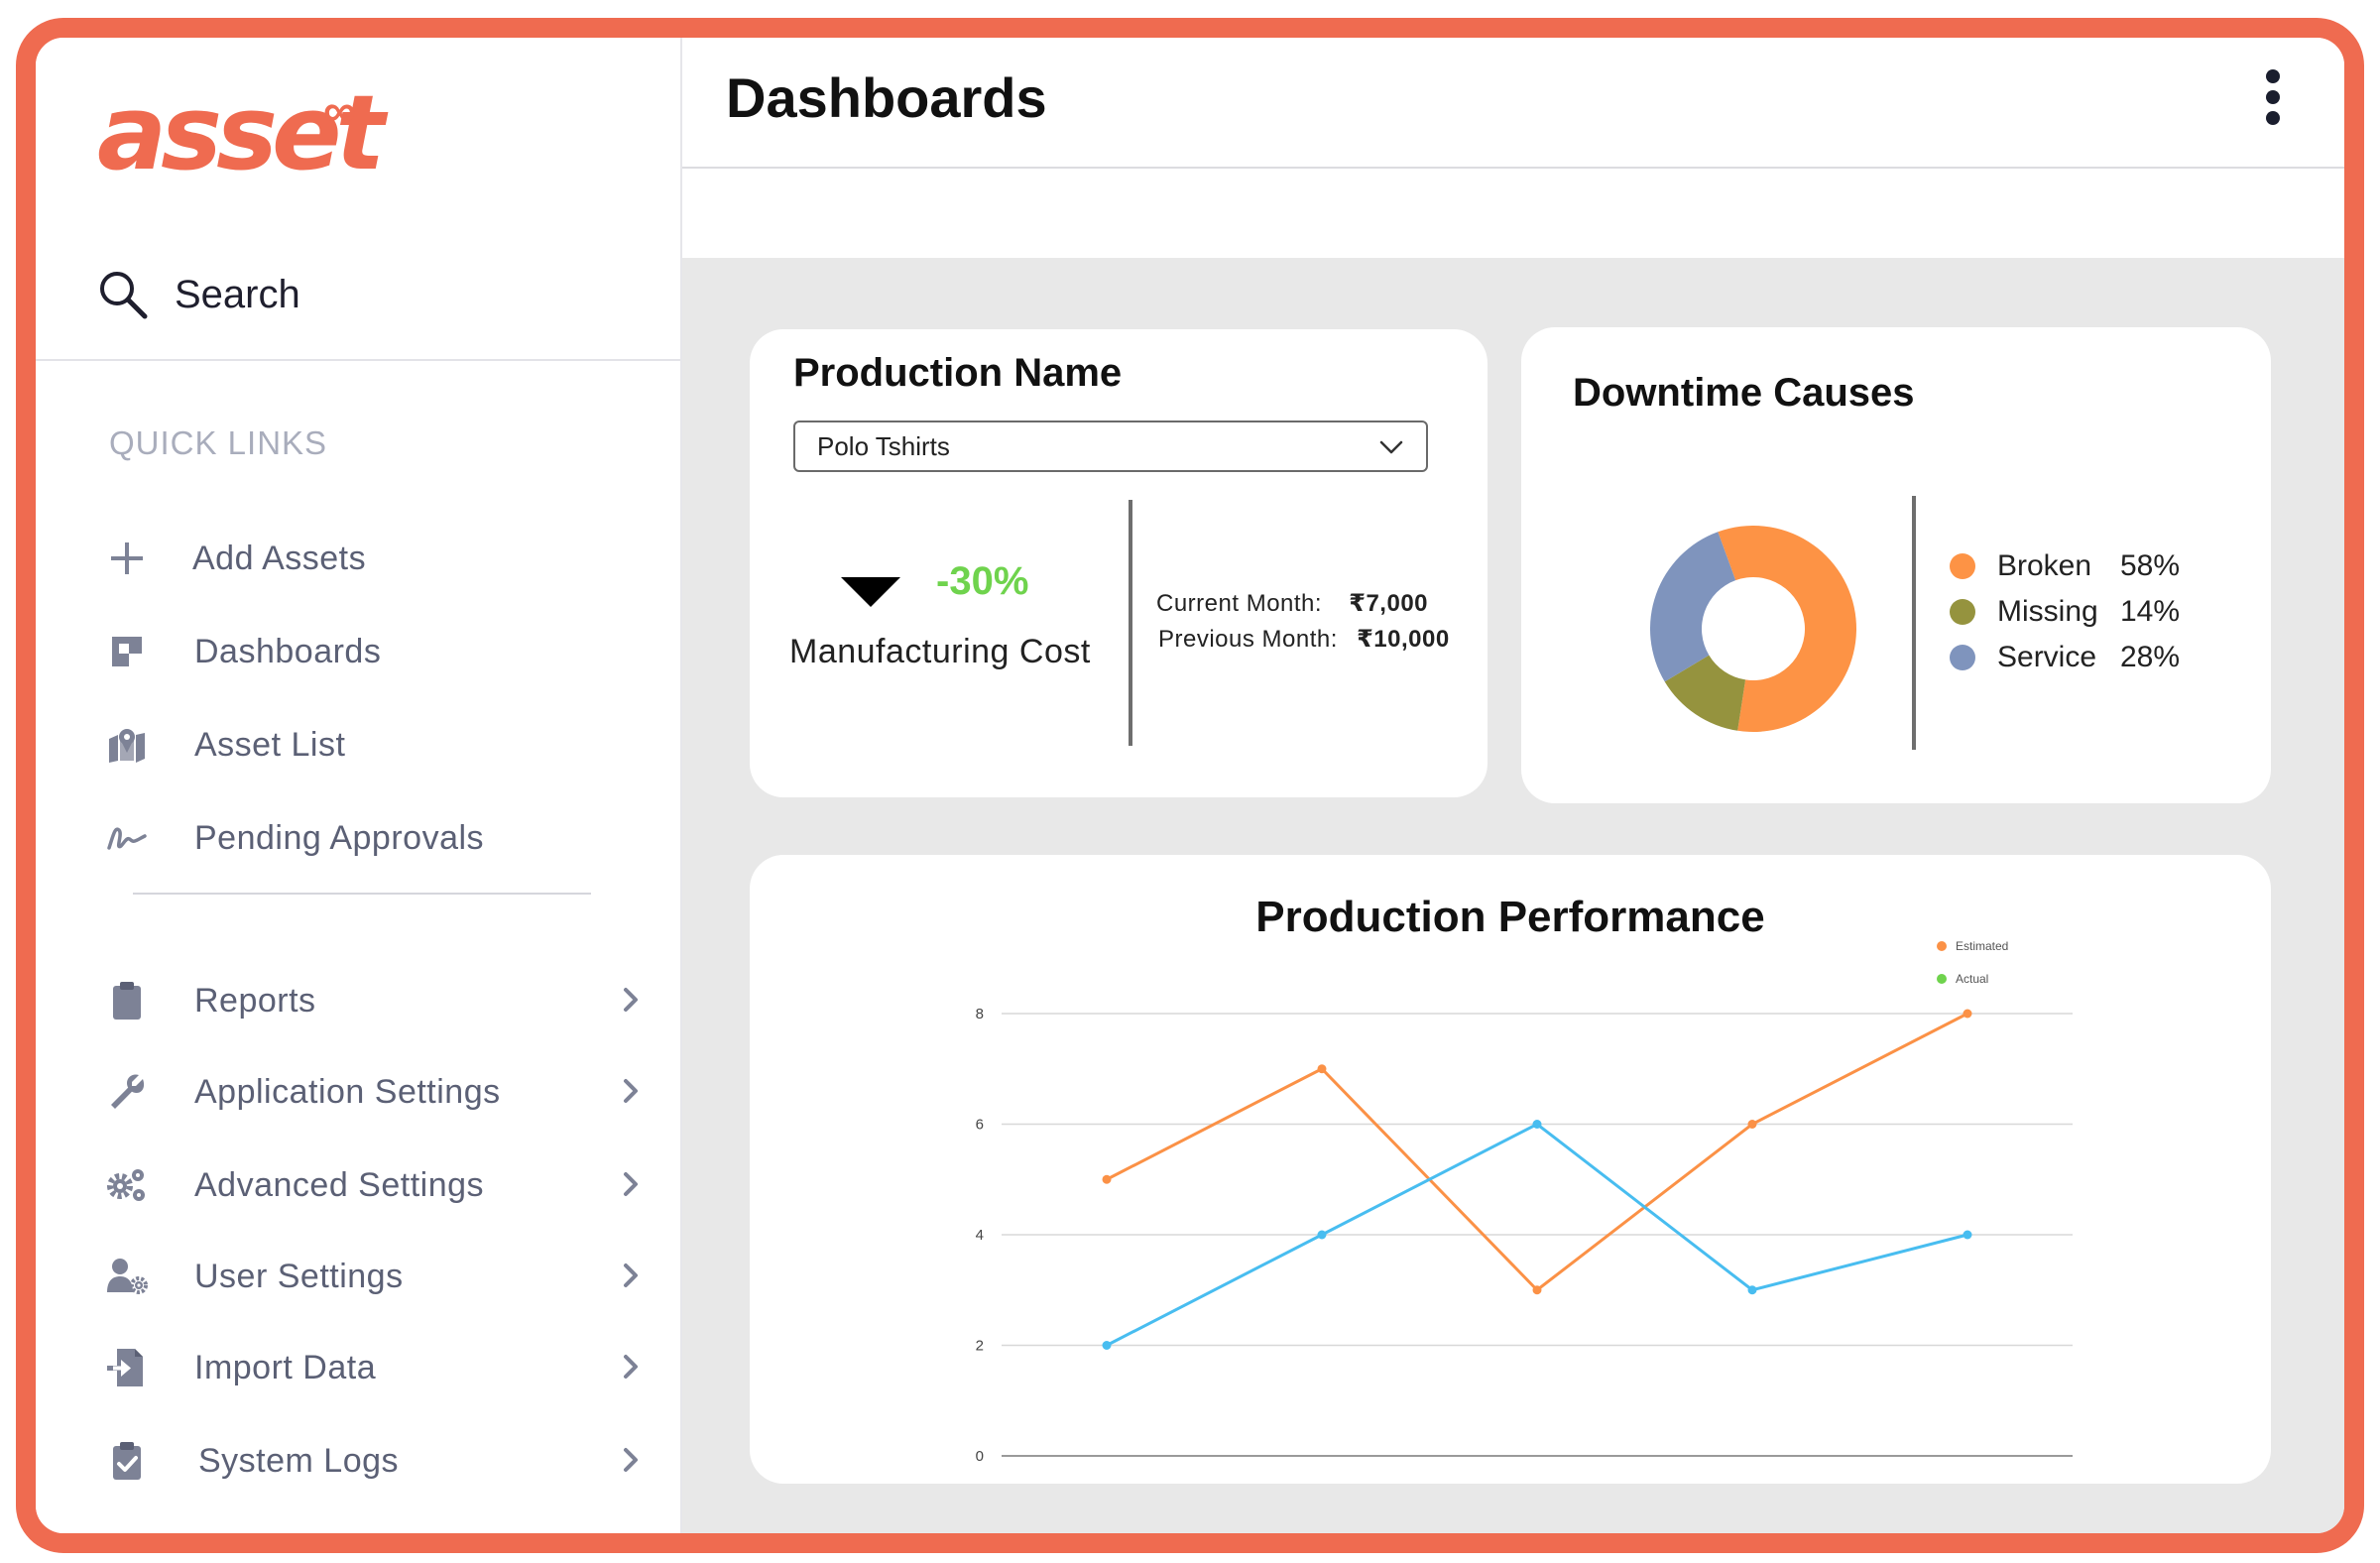 This screenshot has width=2380, height=1563. What do you see at coordinates (940, 651) in the screenshot?
I see `metric-label: Manufacturing Cost` at bounding box center [940, 651].